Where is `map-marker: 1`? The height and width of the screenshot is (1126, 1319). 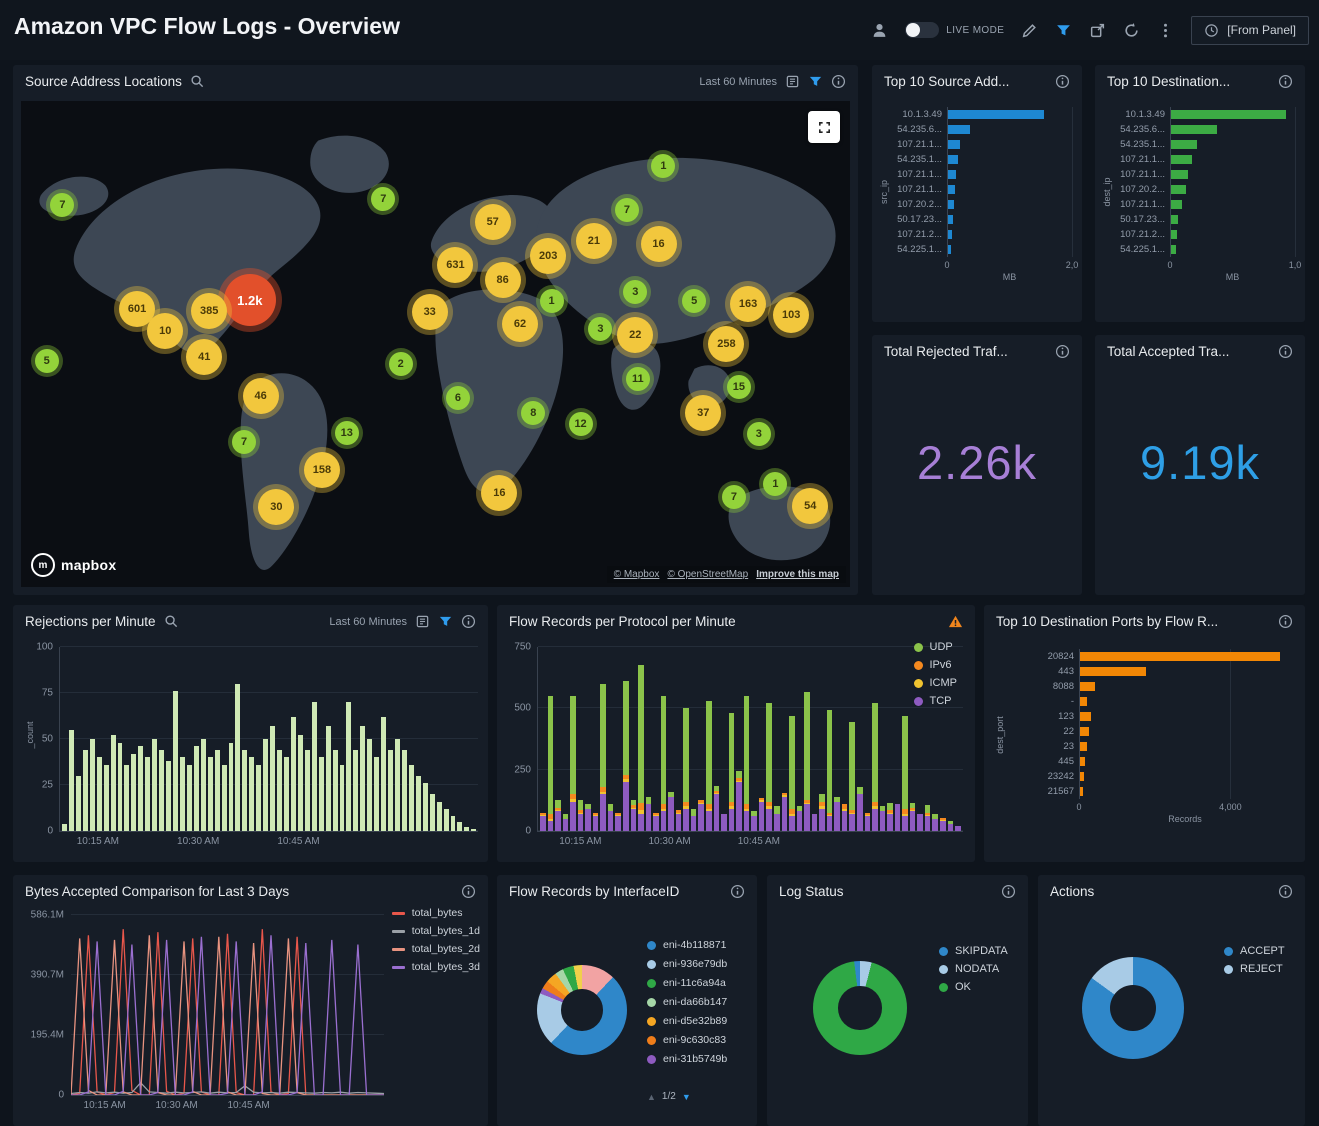
map-marker: 1 is located at coordinates (663, 165).